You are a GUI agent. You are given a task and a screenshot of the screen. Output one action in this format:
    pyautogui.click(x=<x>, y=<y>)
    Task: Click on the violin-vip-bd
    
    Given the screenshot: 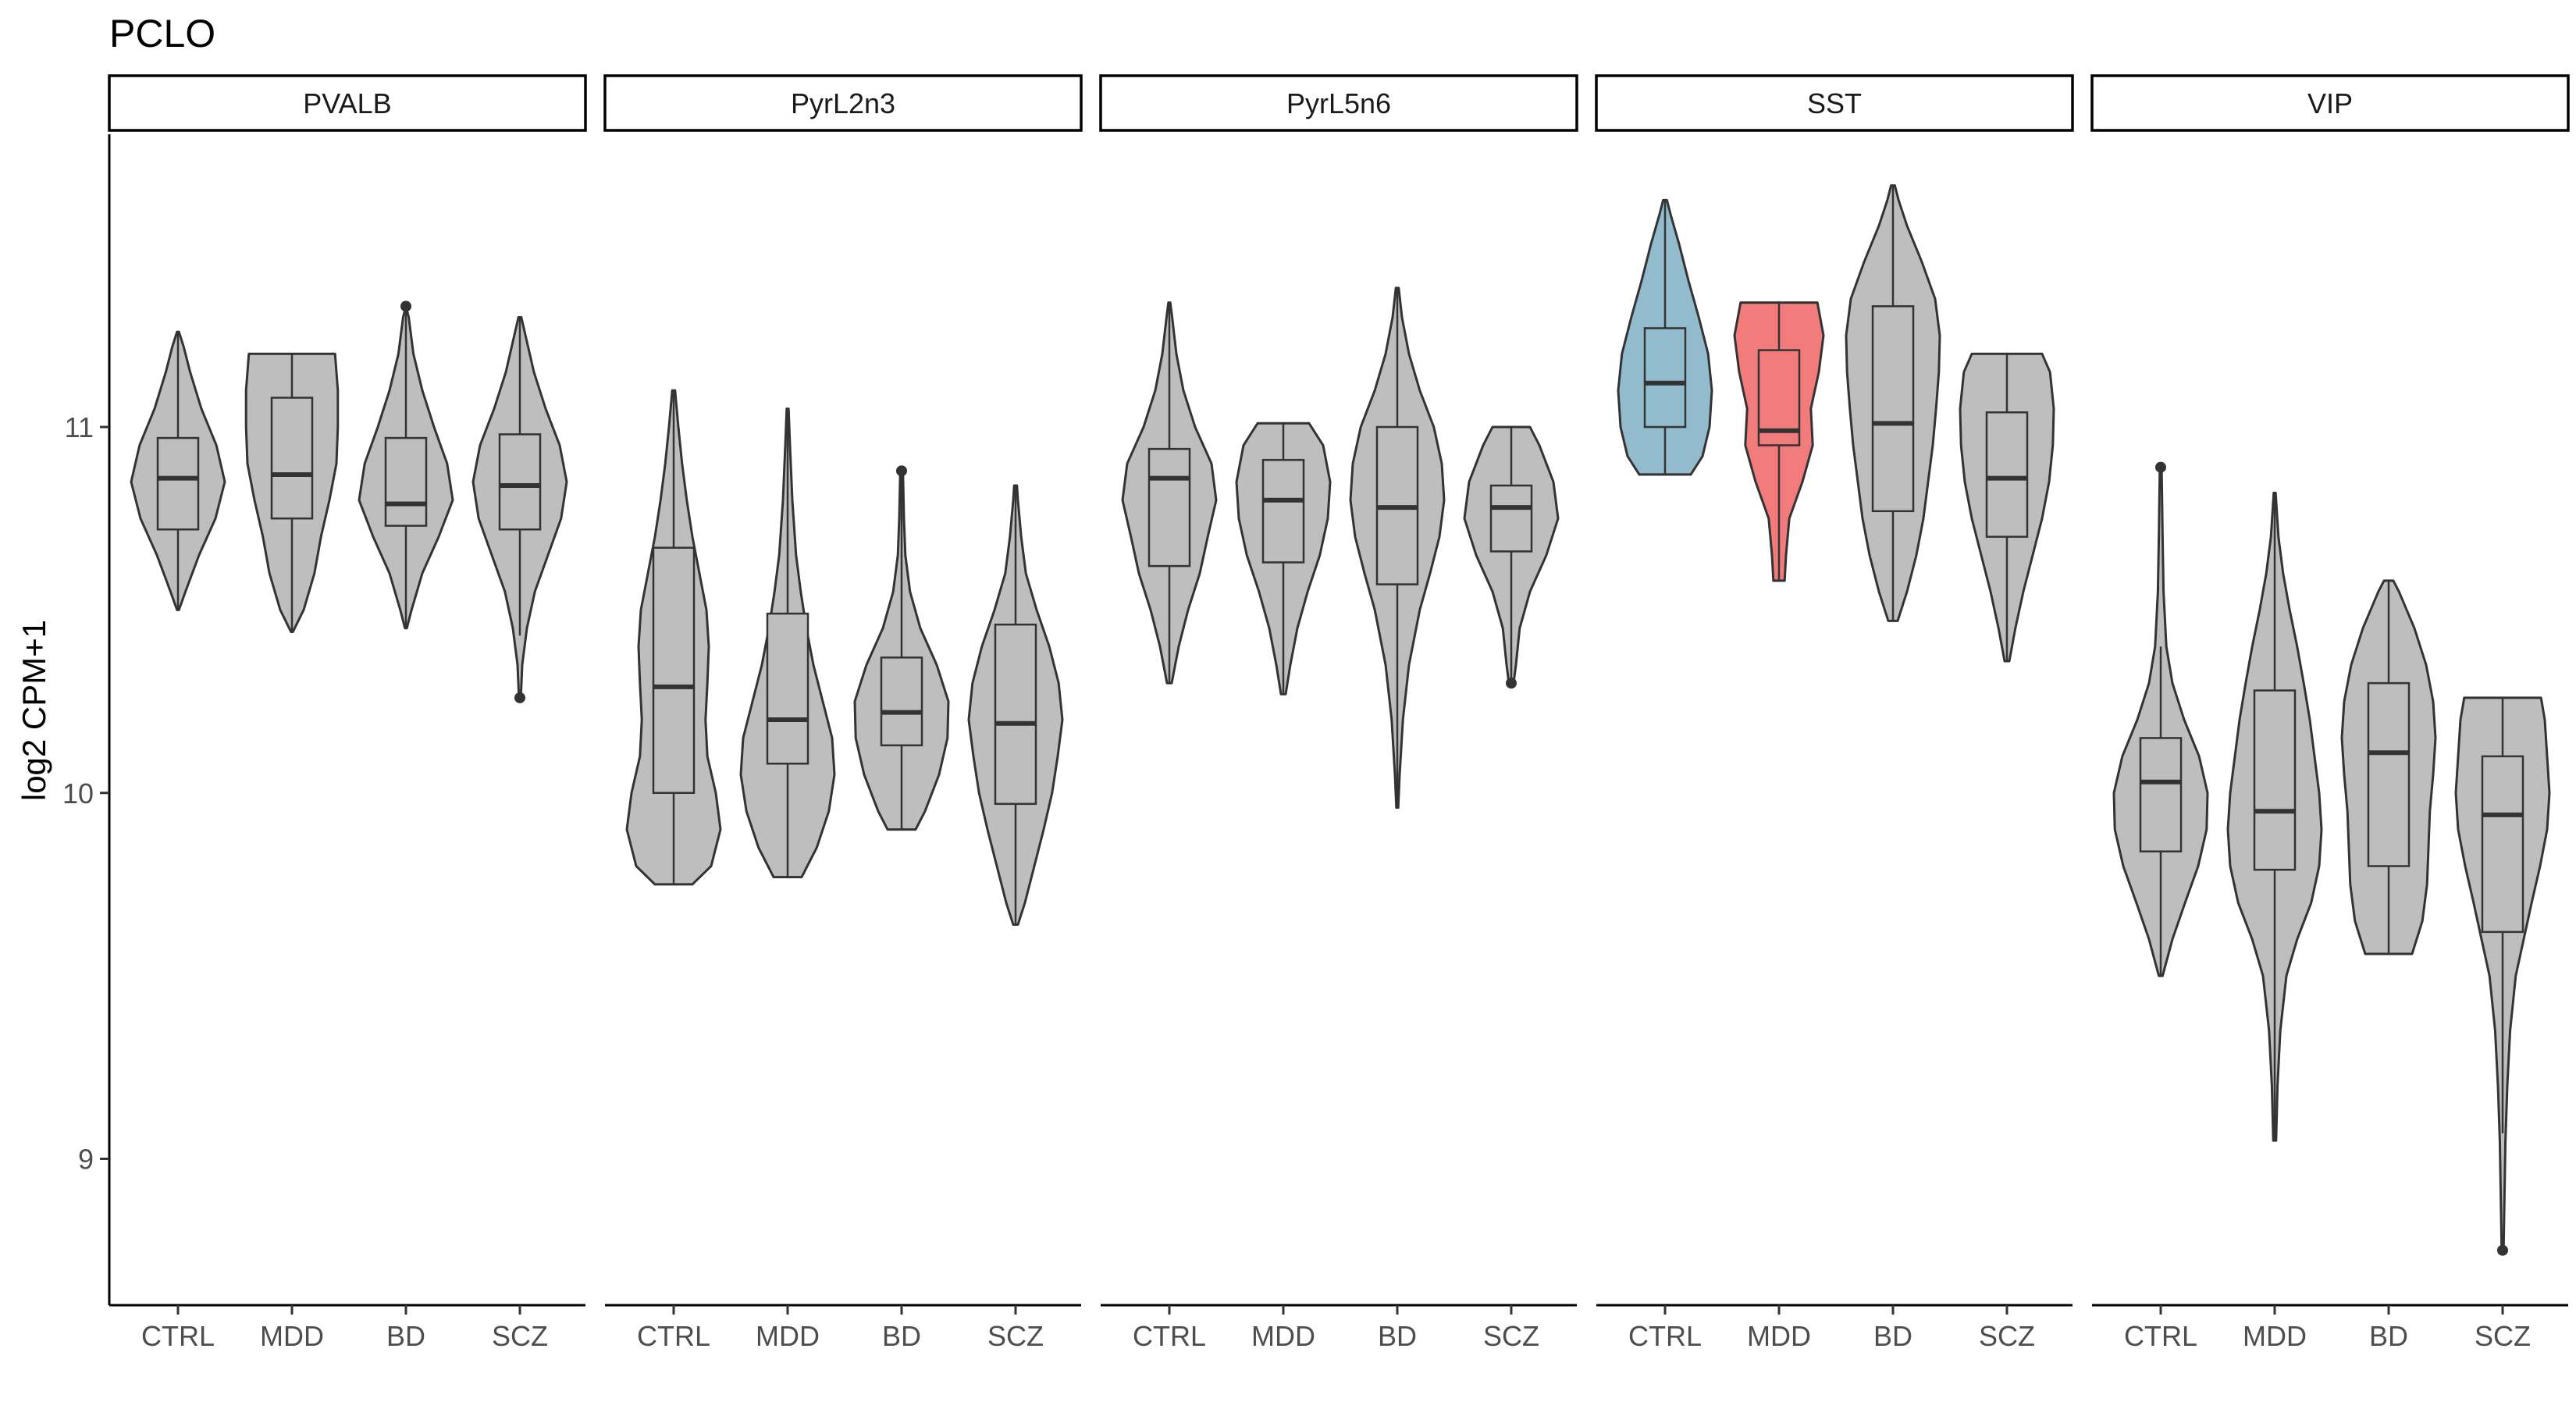 What is the action you would take?
    pyautogui.click(x=2388, y=767)
    